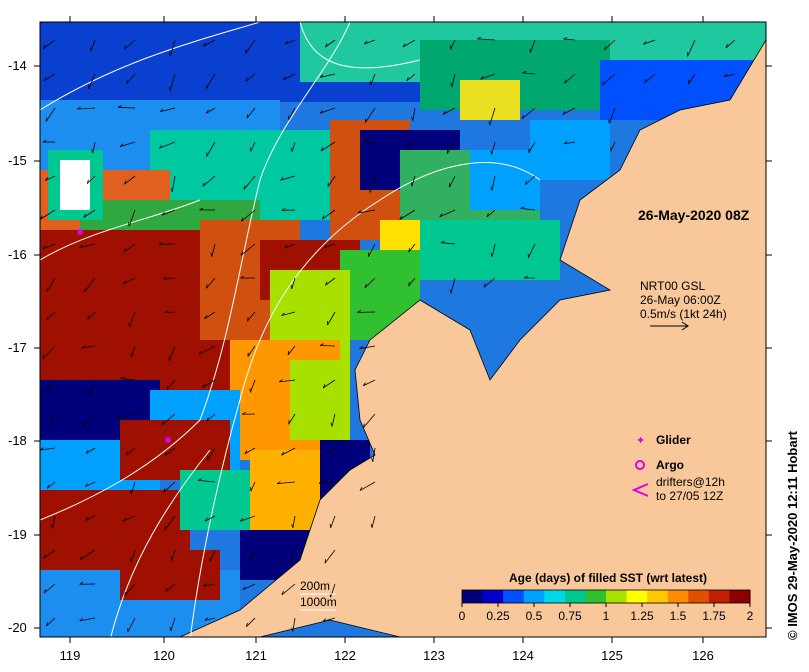 The image size is (809, 672). Describe the element at coordinates (17, 534) in the screenshot. I see `lat-tick-label: -19` at that location.